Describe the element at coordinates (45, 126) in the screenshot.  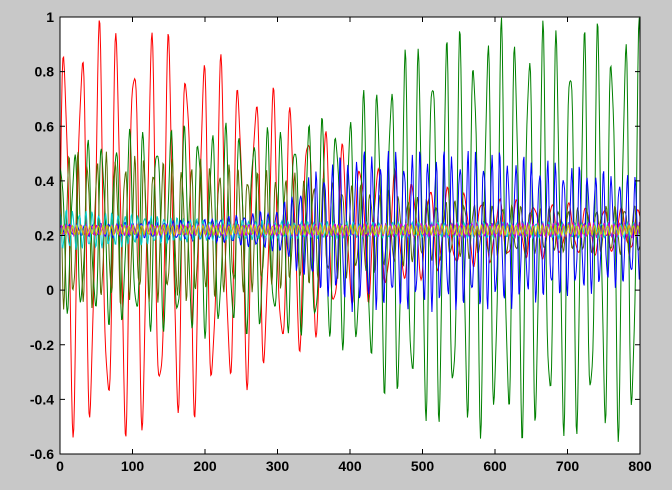
I see `y-tick-label: 0.6` at that location.